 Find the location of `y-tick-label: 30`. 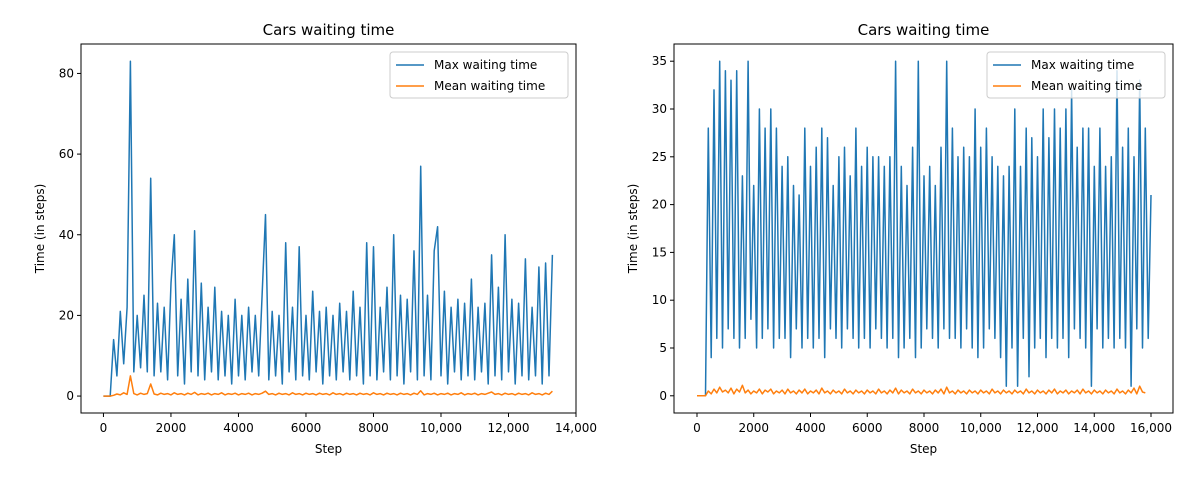

y-tick-label: 30 is located at coordinates (659, 109).